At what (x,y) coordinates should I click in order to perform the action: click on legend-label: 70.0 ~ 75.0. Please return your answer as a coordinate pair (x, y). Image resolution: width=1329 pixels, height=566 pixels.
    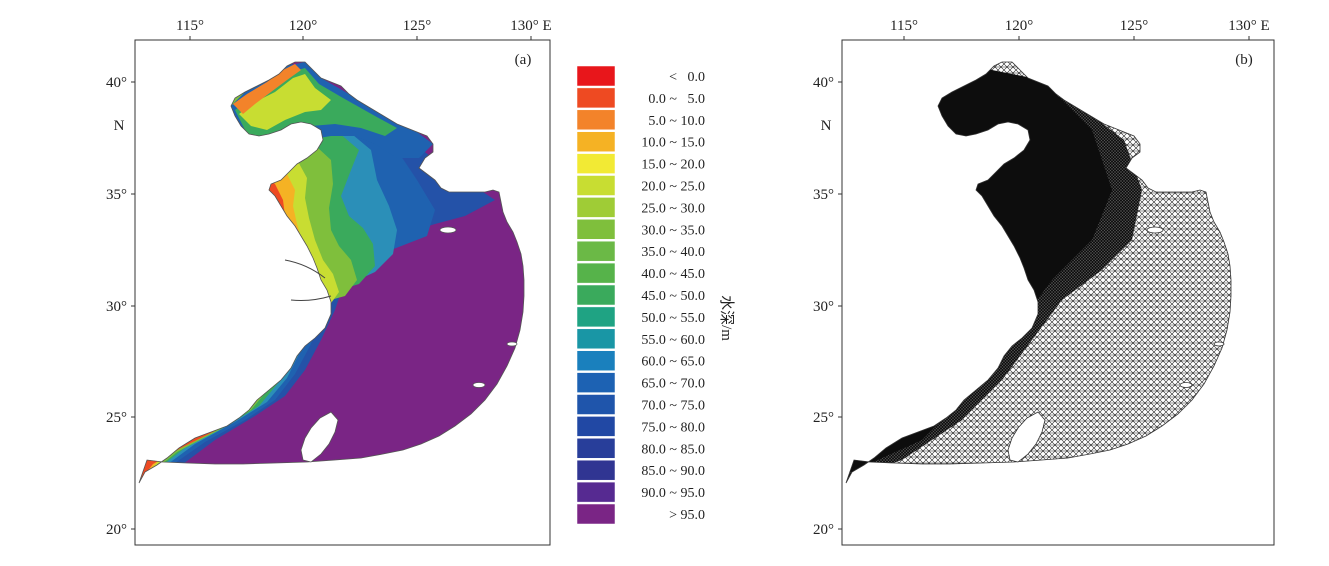
    Looking at the image, I should click on (673, 406).